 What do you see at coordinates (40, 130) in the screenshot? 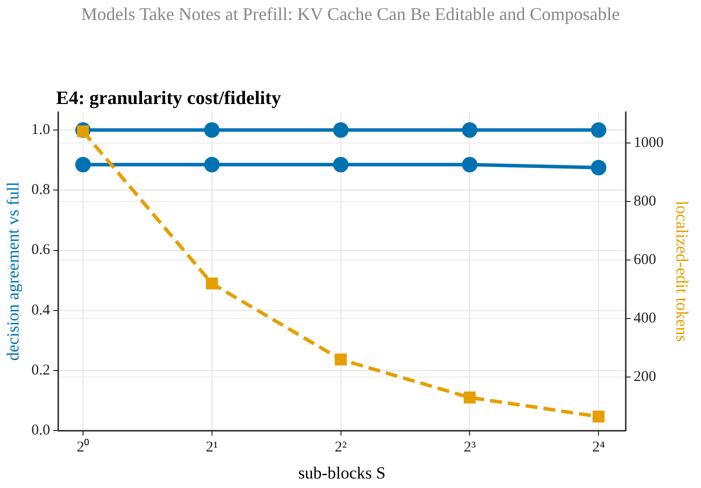
I see `y-tick-label: 1.0` at bounding box center [40, 130].